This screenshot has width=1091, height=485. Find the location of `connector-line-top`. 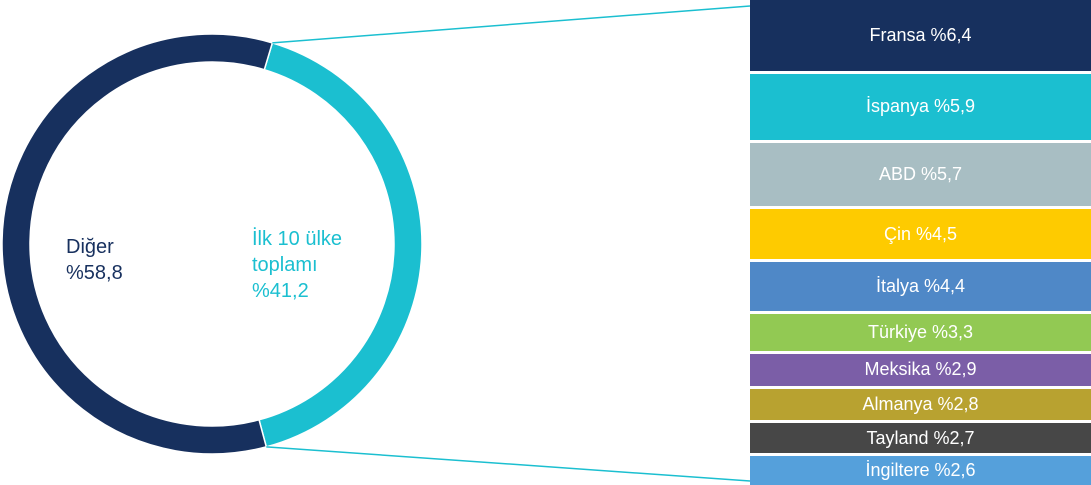

connector-line-top is located at coordinates (511, 24).